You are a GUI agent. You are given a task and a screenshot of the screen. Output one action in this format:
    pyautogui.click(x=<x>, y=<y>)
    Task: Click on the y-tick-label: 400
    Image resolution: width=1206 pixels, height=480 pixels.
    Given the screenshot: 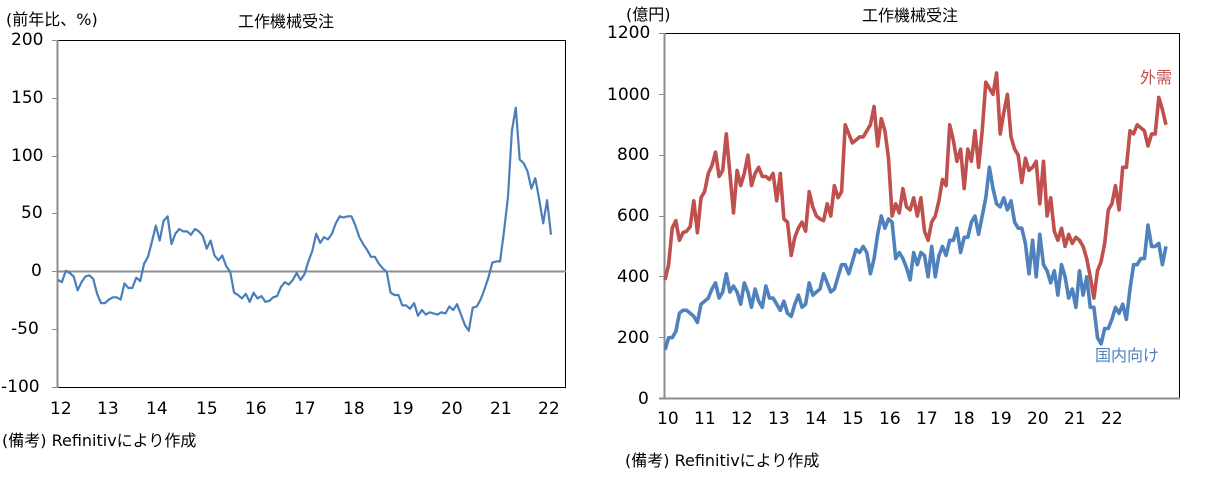 What is the action you would take?
    pyautogui.click(x=633, y=277)
    